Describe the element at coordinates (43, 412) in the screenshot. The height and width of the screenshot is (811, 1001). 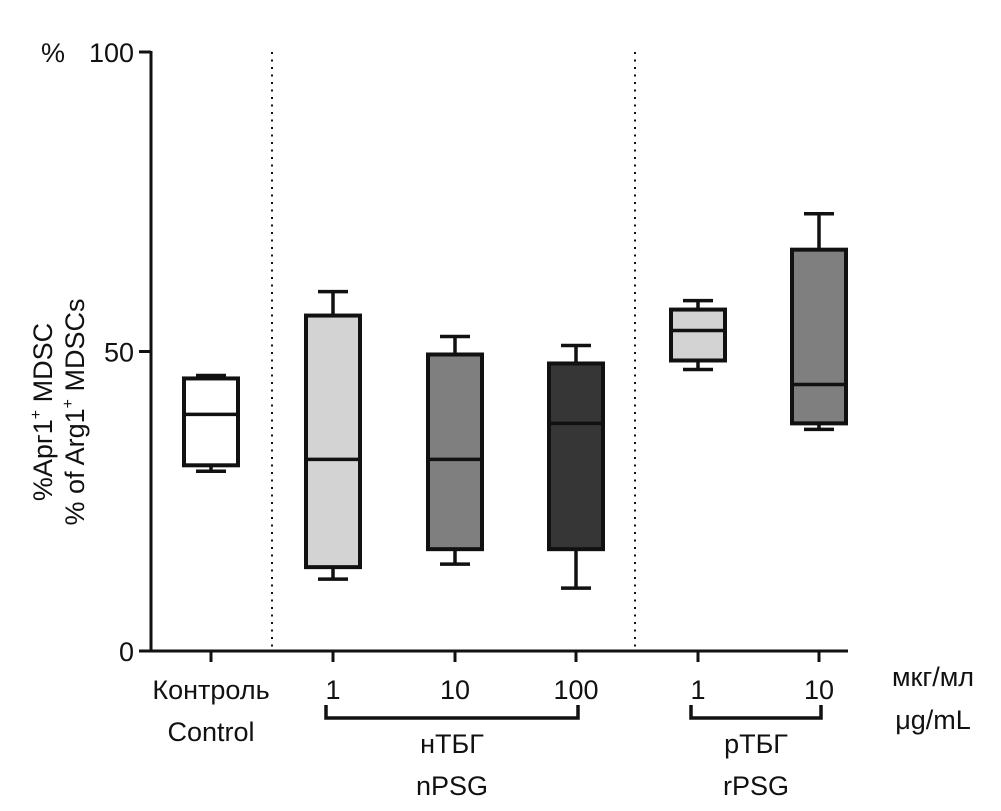
I see `y-axis-title-line1: %Арг1+ MDSC` at that location.